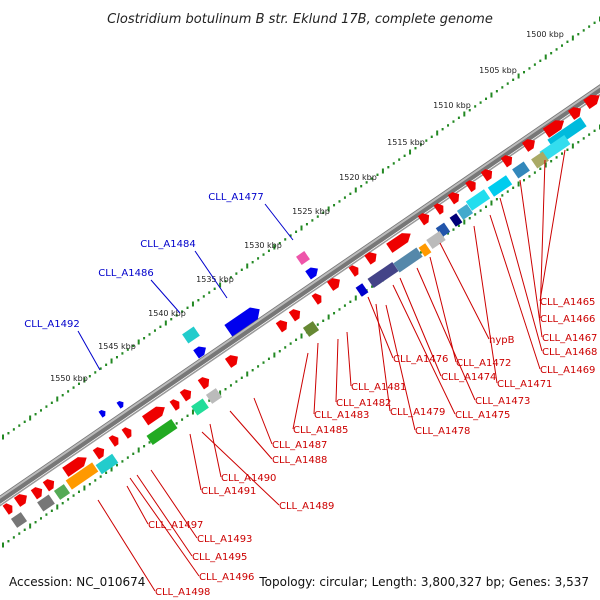 The image size is (600, 600). What do you see at coordinates (311, 211) in the screenshot?
I see `kbp-label: 1525 kbp` at bounding box center [311, 211].